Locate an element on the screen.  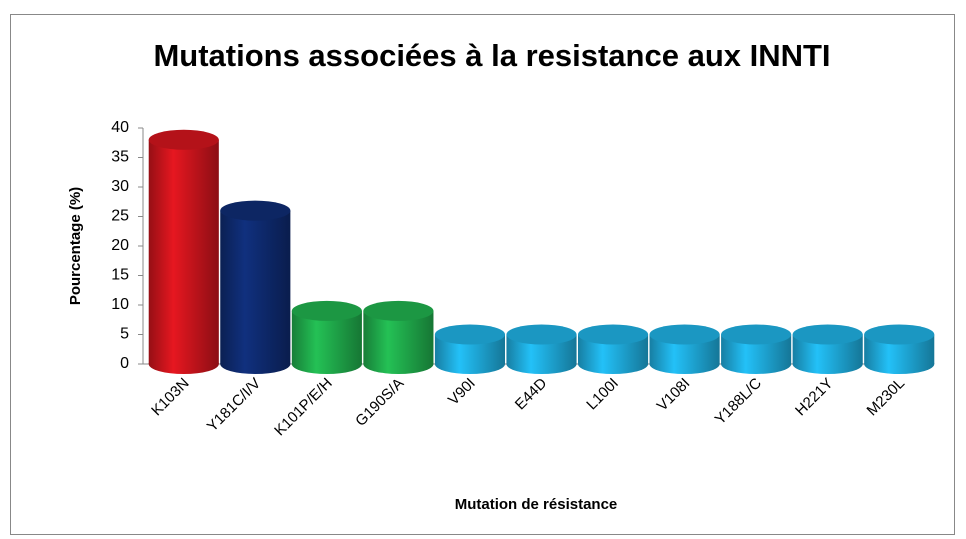
y-tick-label: 35 is located at coordinates (120, 157).